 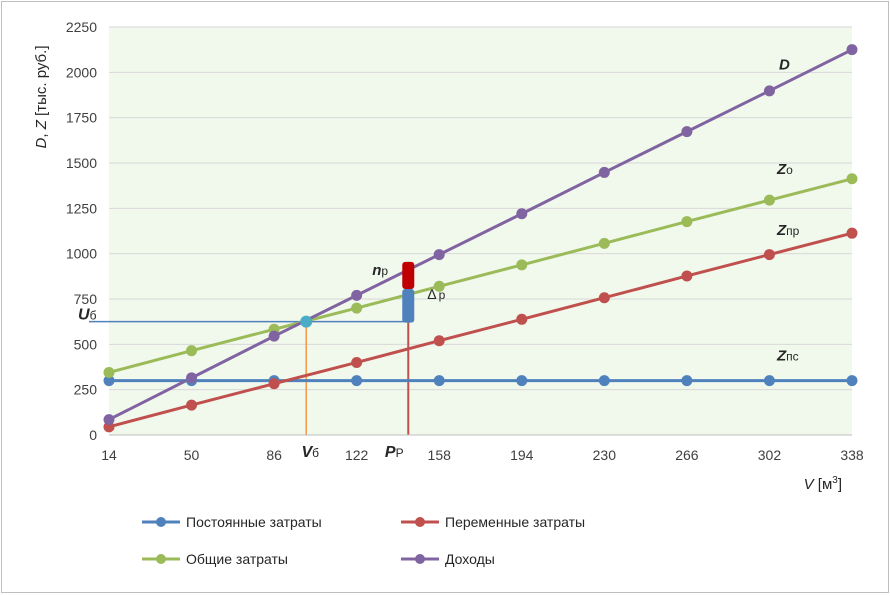 I want to click on series-end-label-3-main: D, so click(x=784, y=65).